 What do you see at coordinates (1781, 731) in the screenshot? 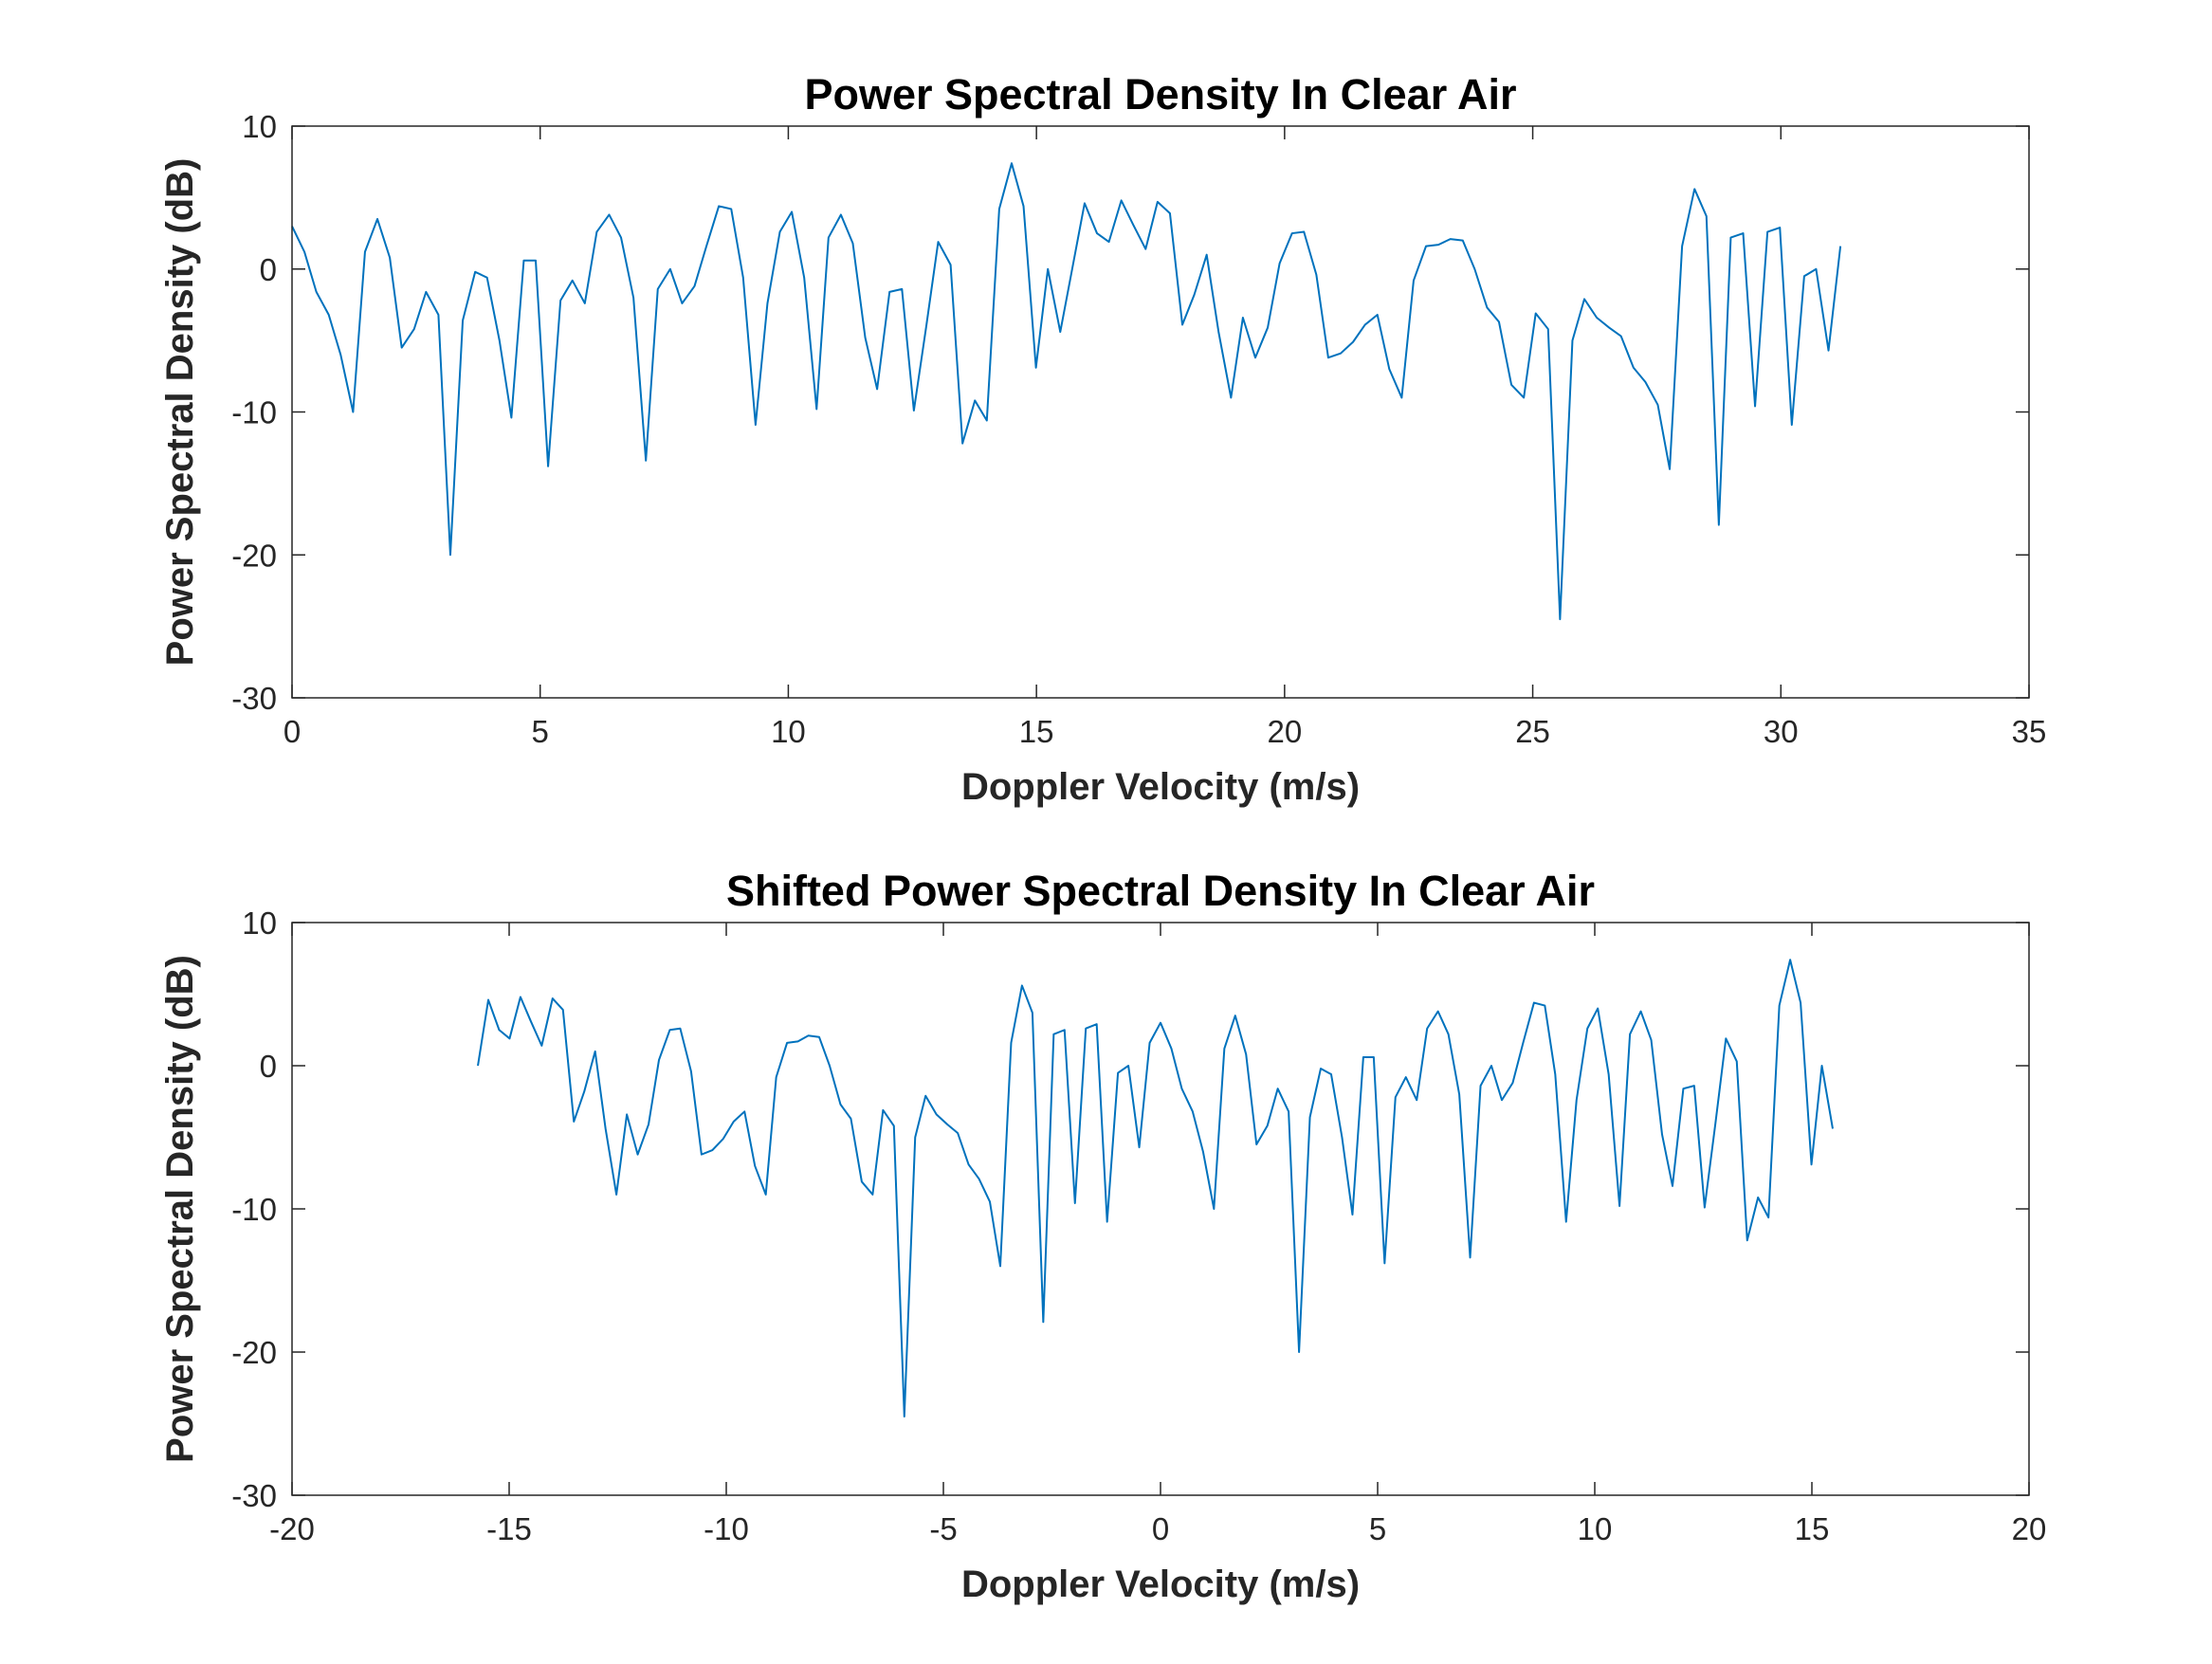
I see `x-tick-label: 30` at bounding box center [1781, 731].